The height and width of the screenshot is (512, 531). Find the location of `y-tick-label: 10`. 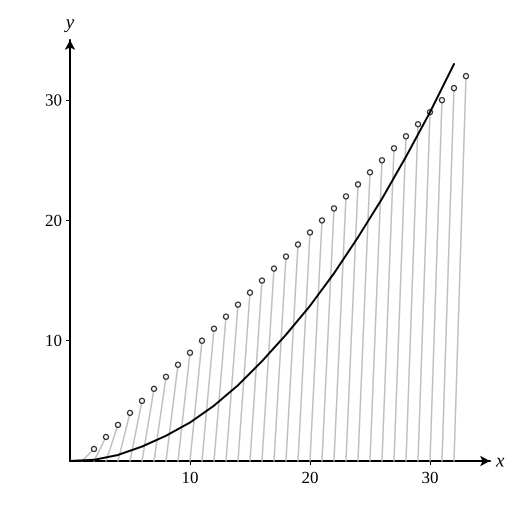

y-tick-label: 10 is located at coordinates (53, 340).